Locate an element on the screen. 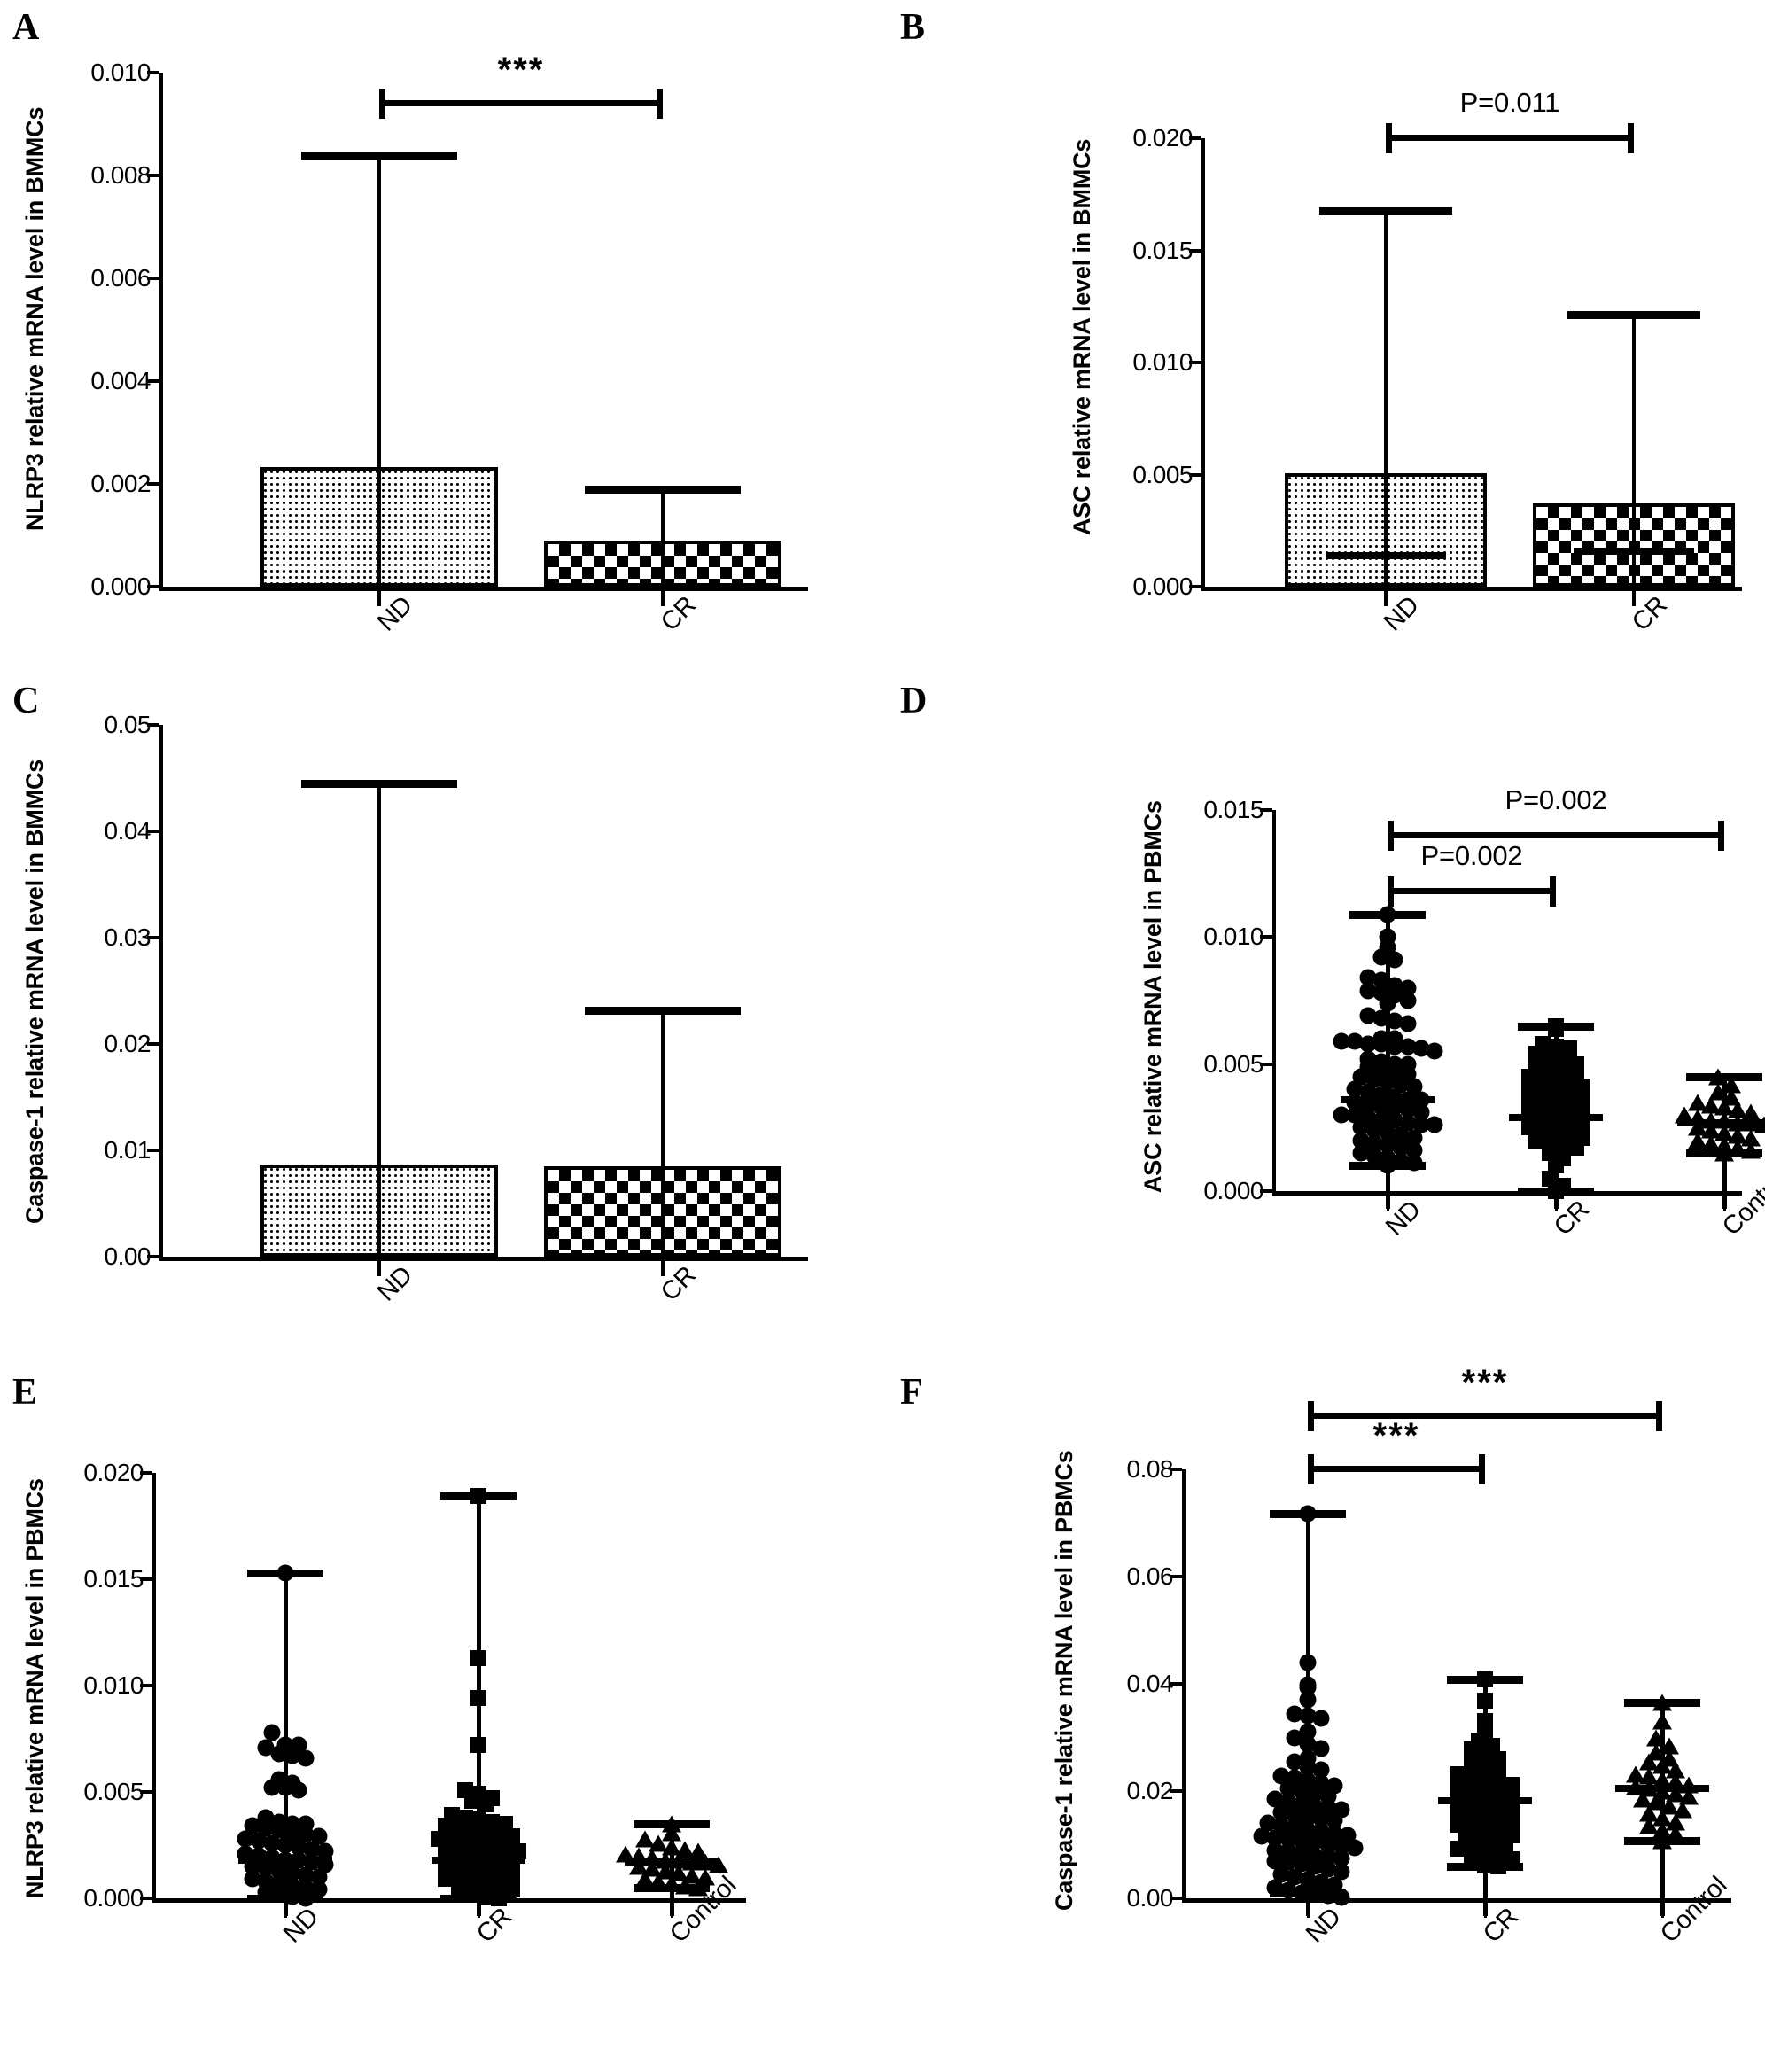 The height and width of the screenshot is (2072, 1765). panel-a-plot-area: 0.000 0.002 0.004 0.006 0.008 0.010 ND CR *** is located at coordinates (449, 344).